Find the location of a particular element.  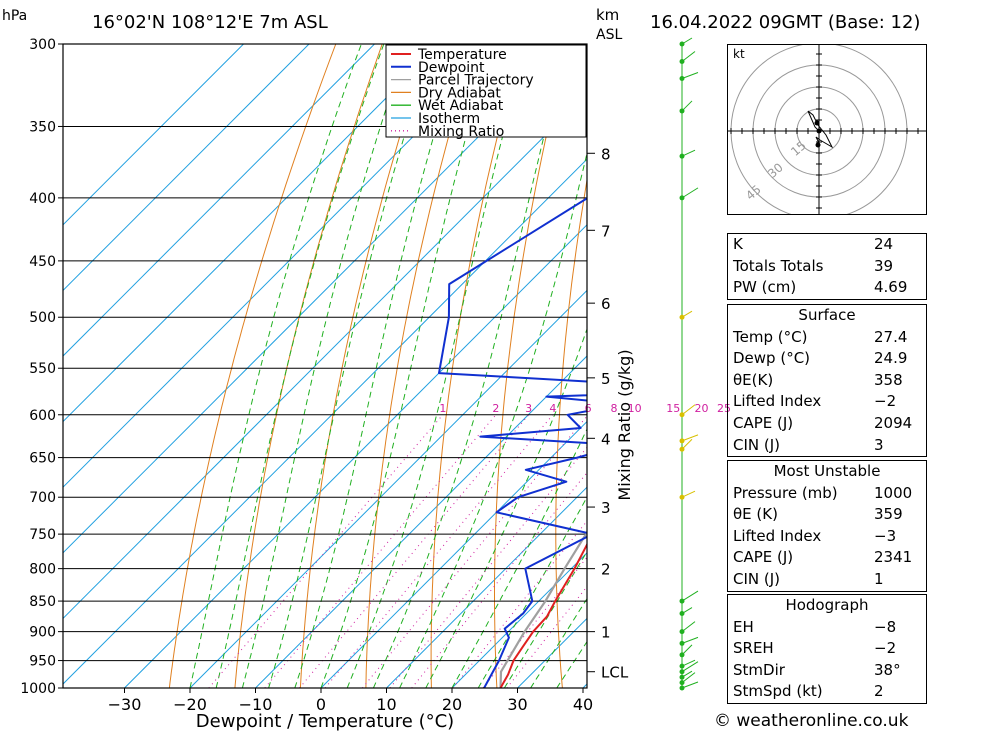

pressure-tick-label: 450 is located at coordinates (42, 262).